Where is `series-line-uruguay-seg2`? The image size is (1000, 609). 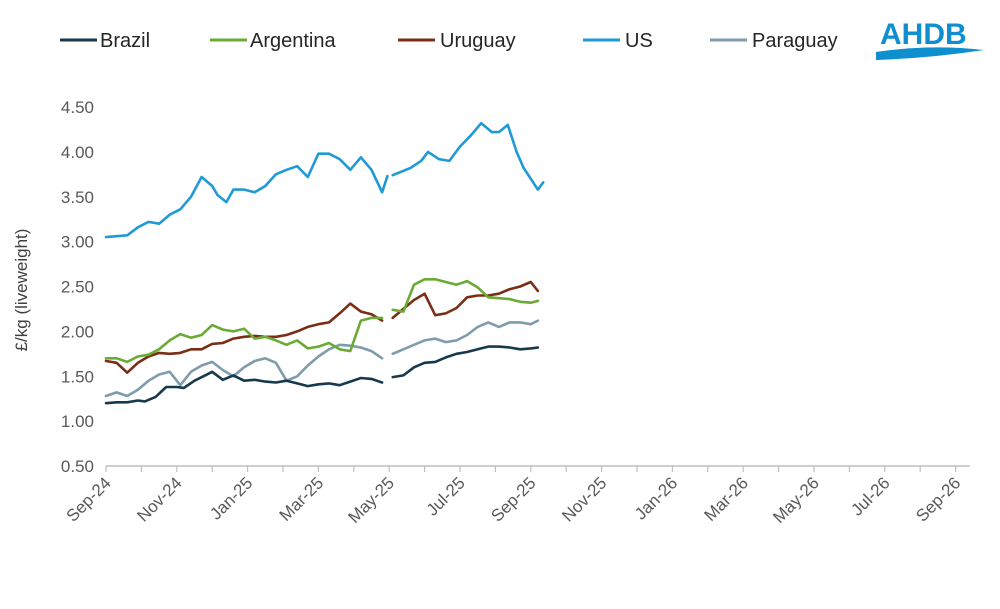
series-line-uruguay-seg2 is located at coordinates (465, 300).